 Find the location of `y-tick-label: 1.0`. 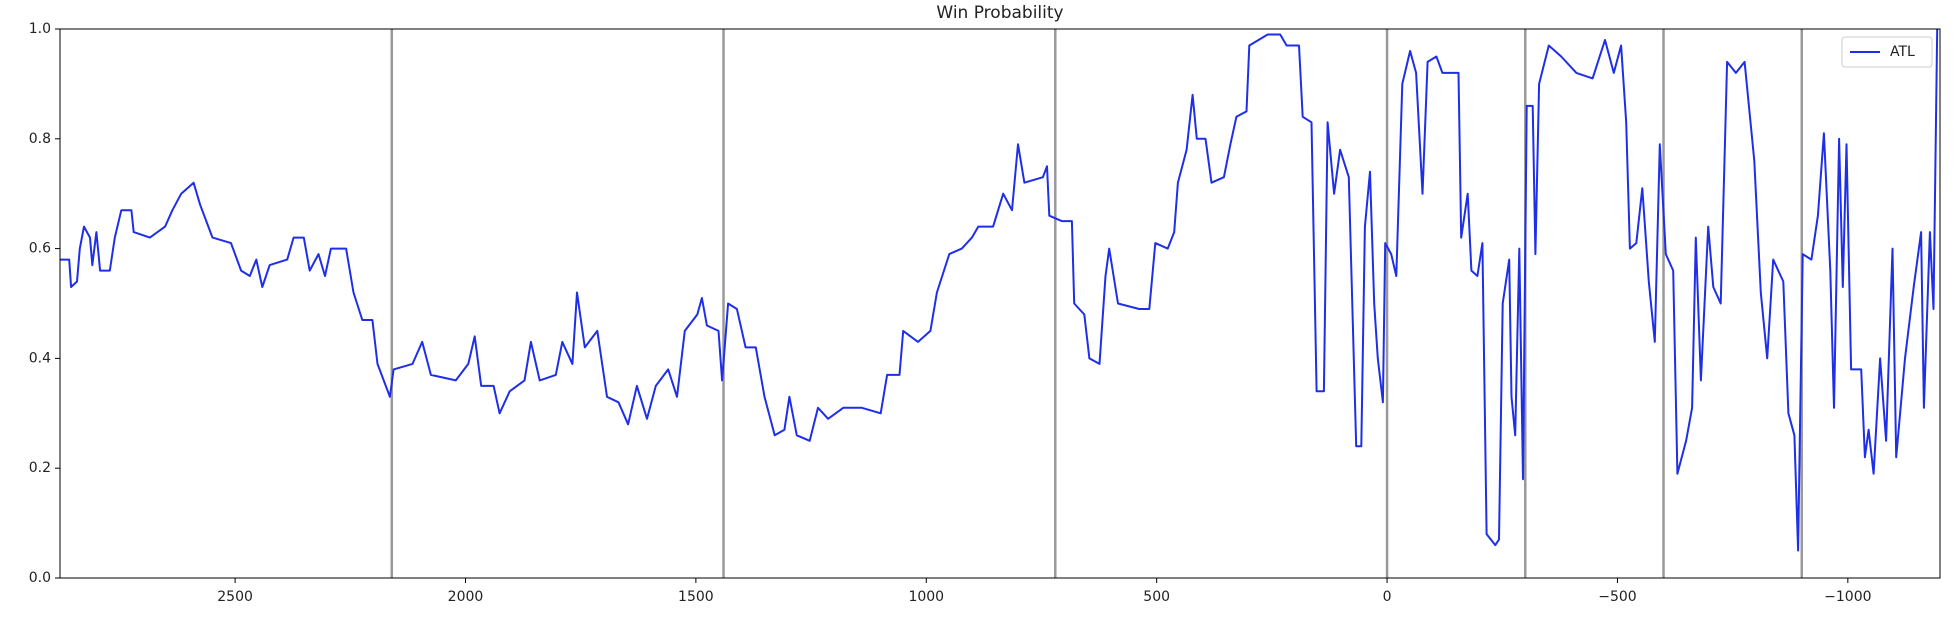

y-tick-label: 1.0 is located at coordinates (40, 29).